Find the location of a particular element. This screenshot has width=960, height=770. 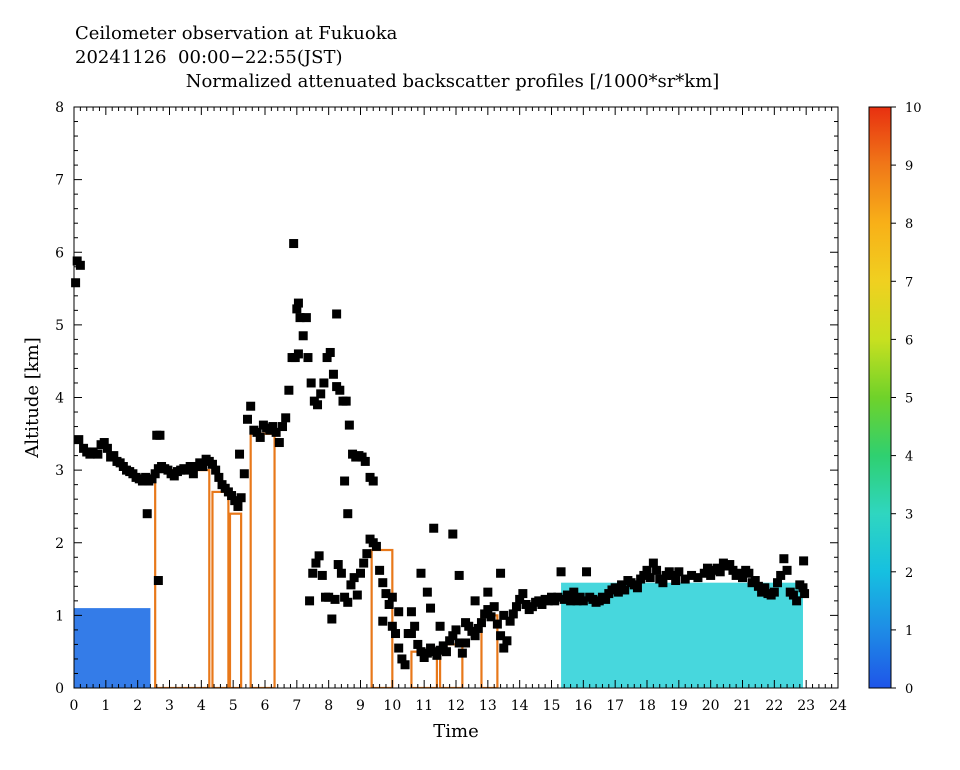

x-tick-label: 5 is located at coordinates (233, 706).